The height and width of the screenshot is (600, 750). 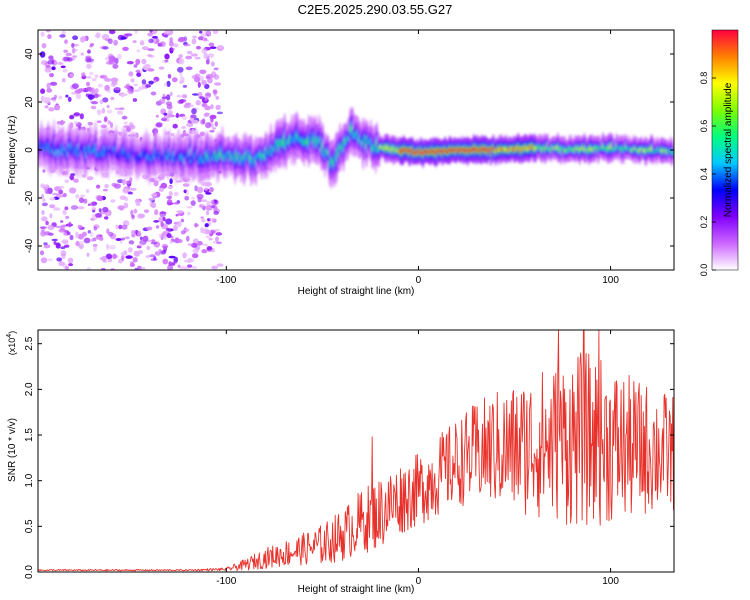 What do you see at coordinates (375, 9) in the screenshot?
I see `figure-title: C2E5.2025.290.03.55.G27` at bounding box center [375, 9].